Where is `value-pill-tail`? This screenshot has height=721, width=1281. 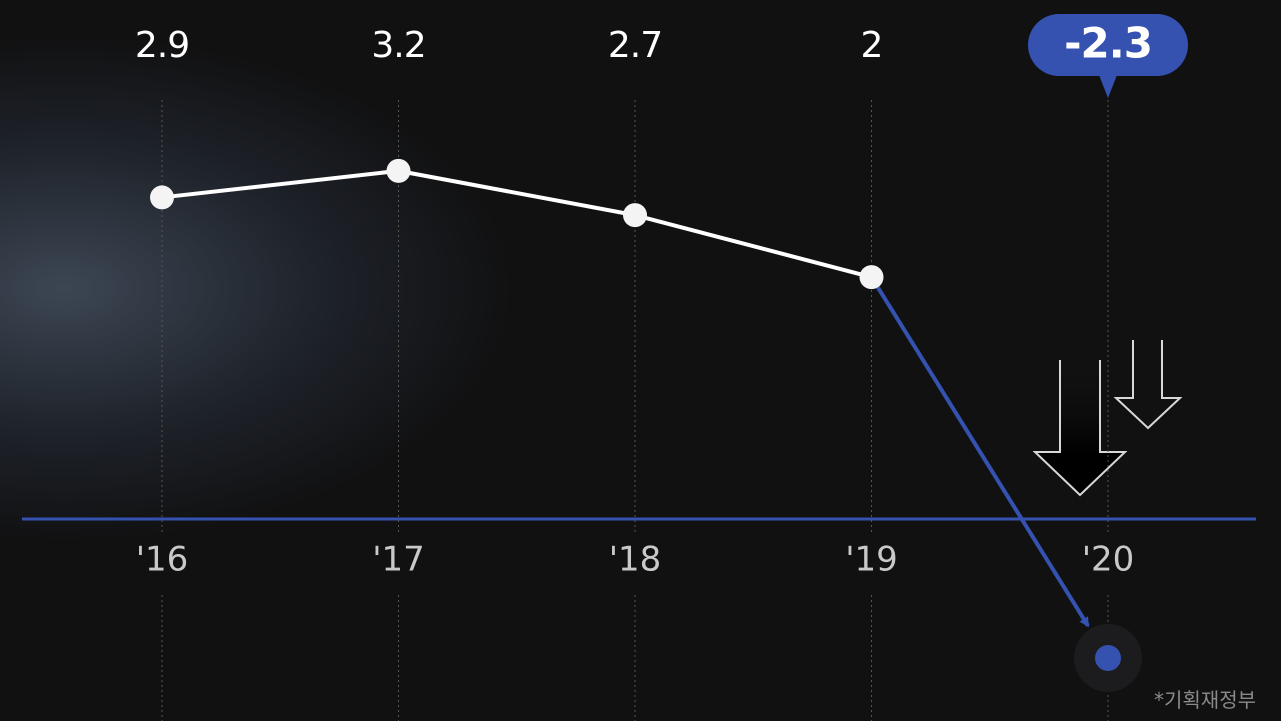 value-pill-tail is located at coordinates (1108, 86).